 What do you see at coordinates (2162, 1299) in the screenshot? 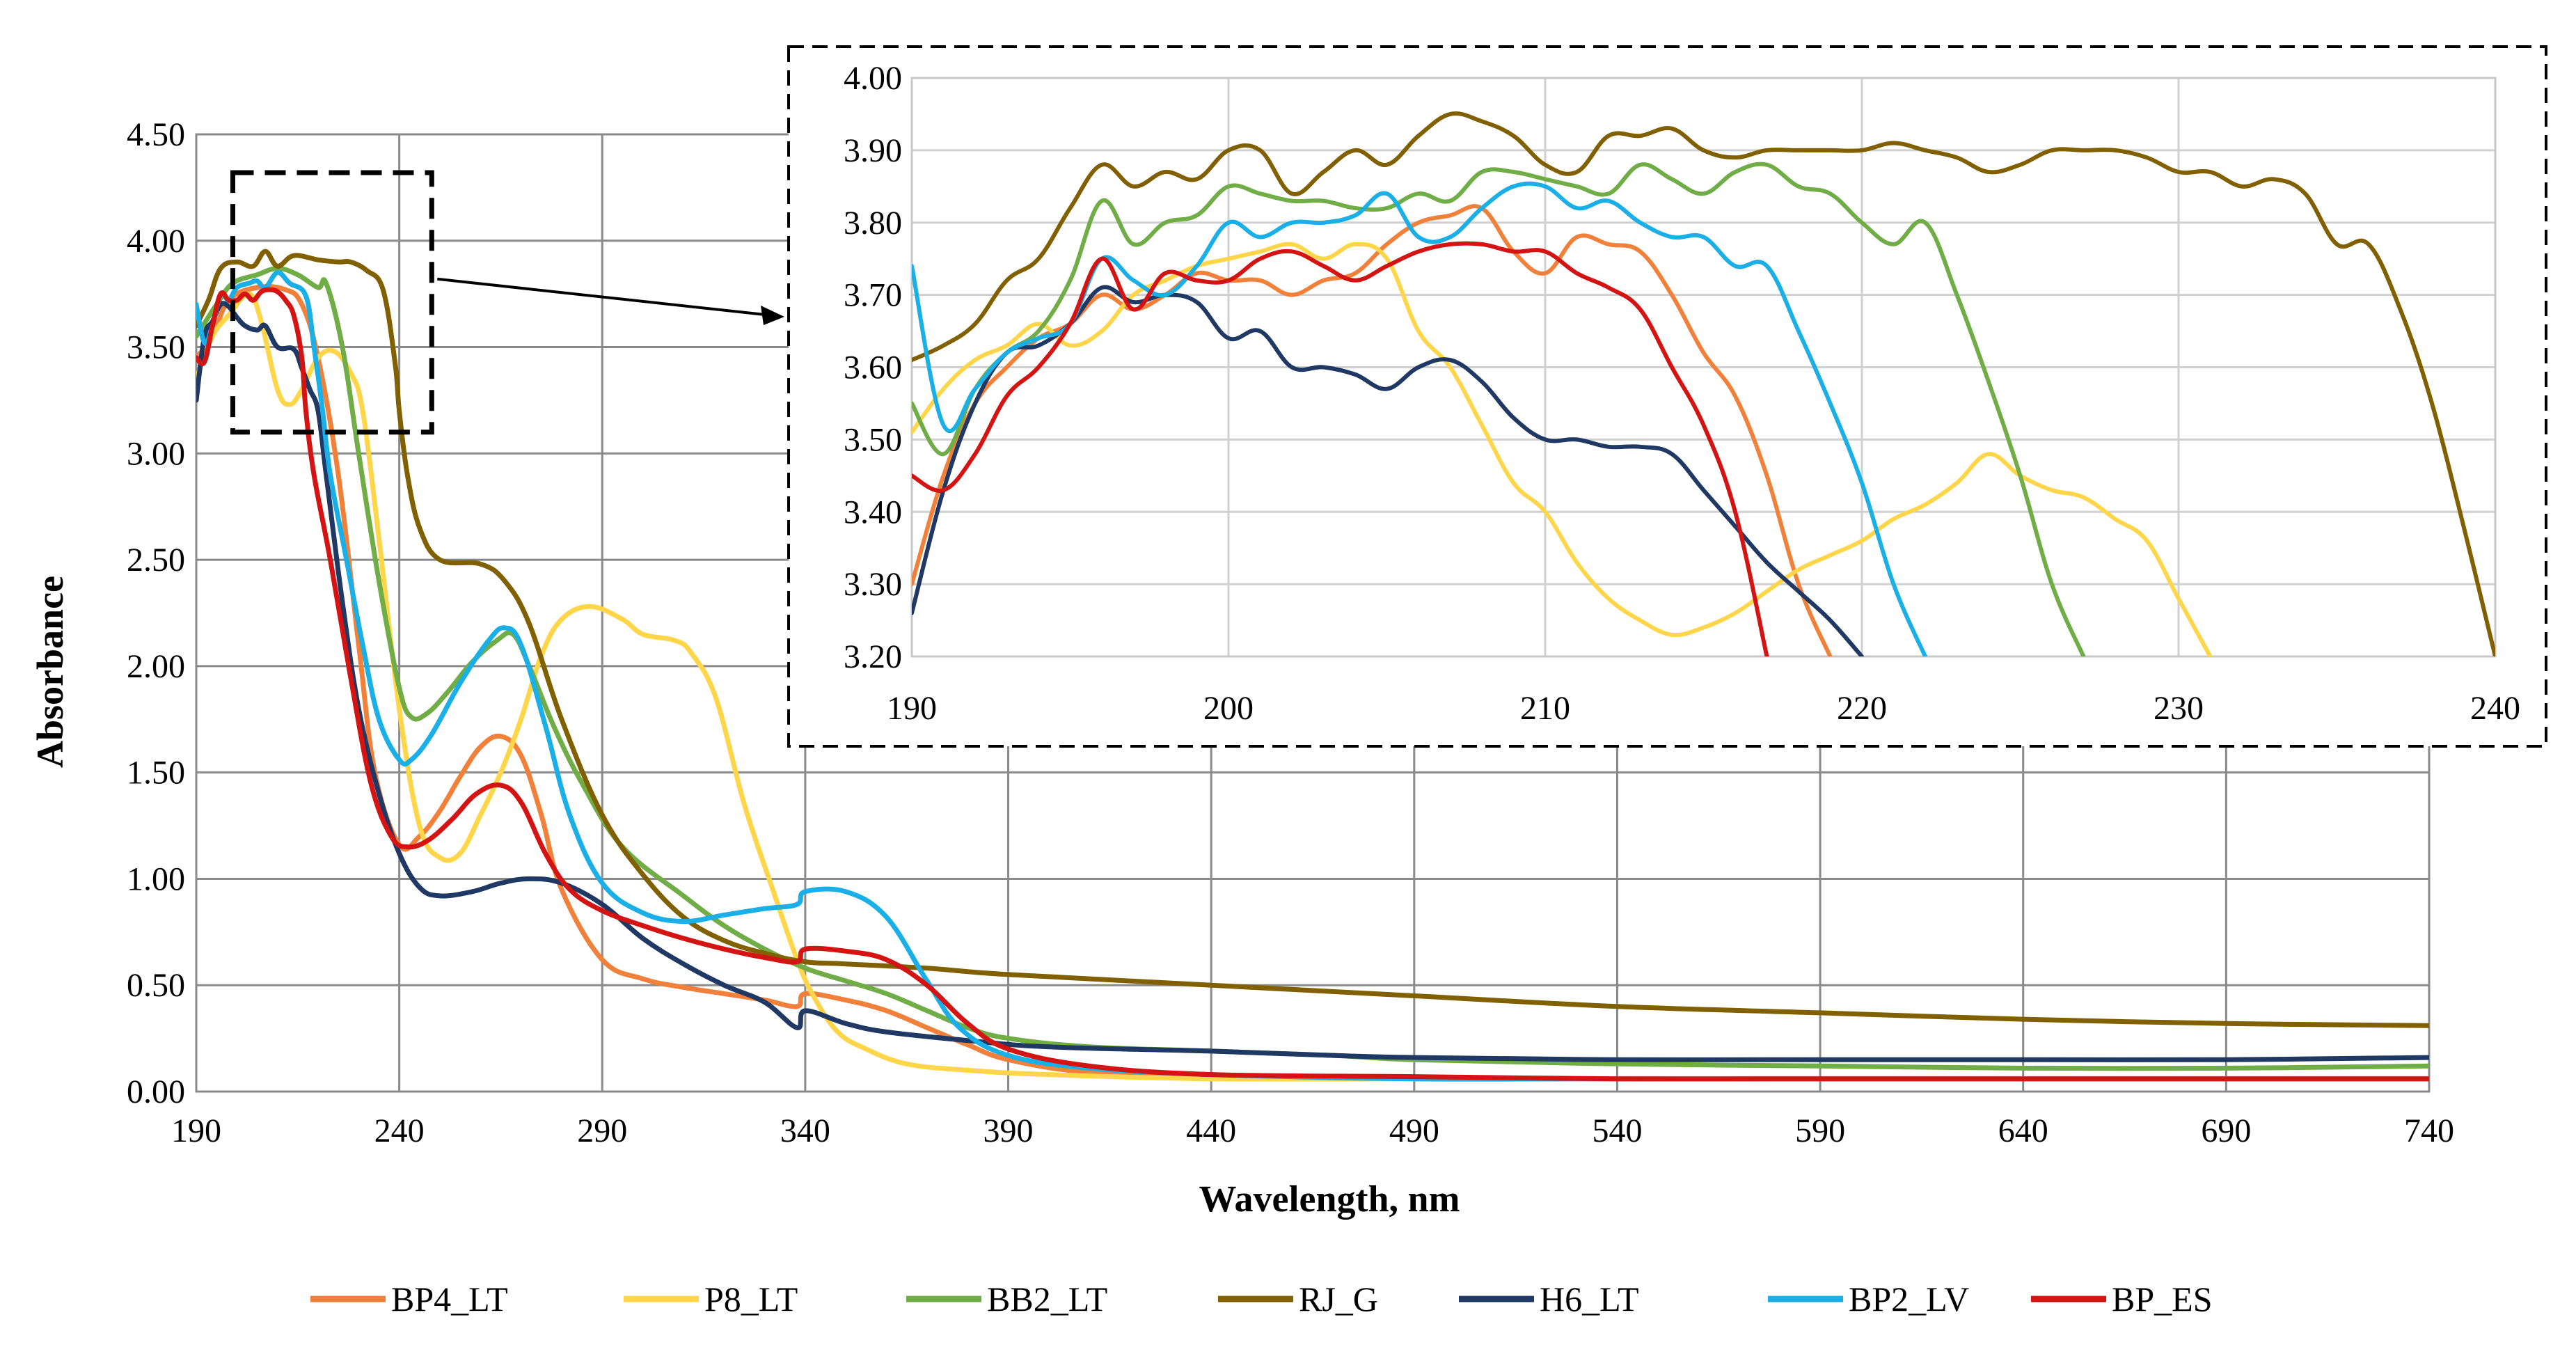
I see `legend-label: BP_ES` at bounding box center [2162, 1299].